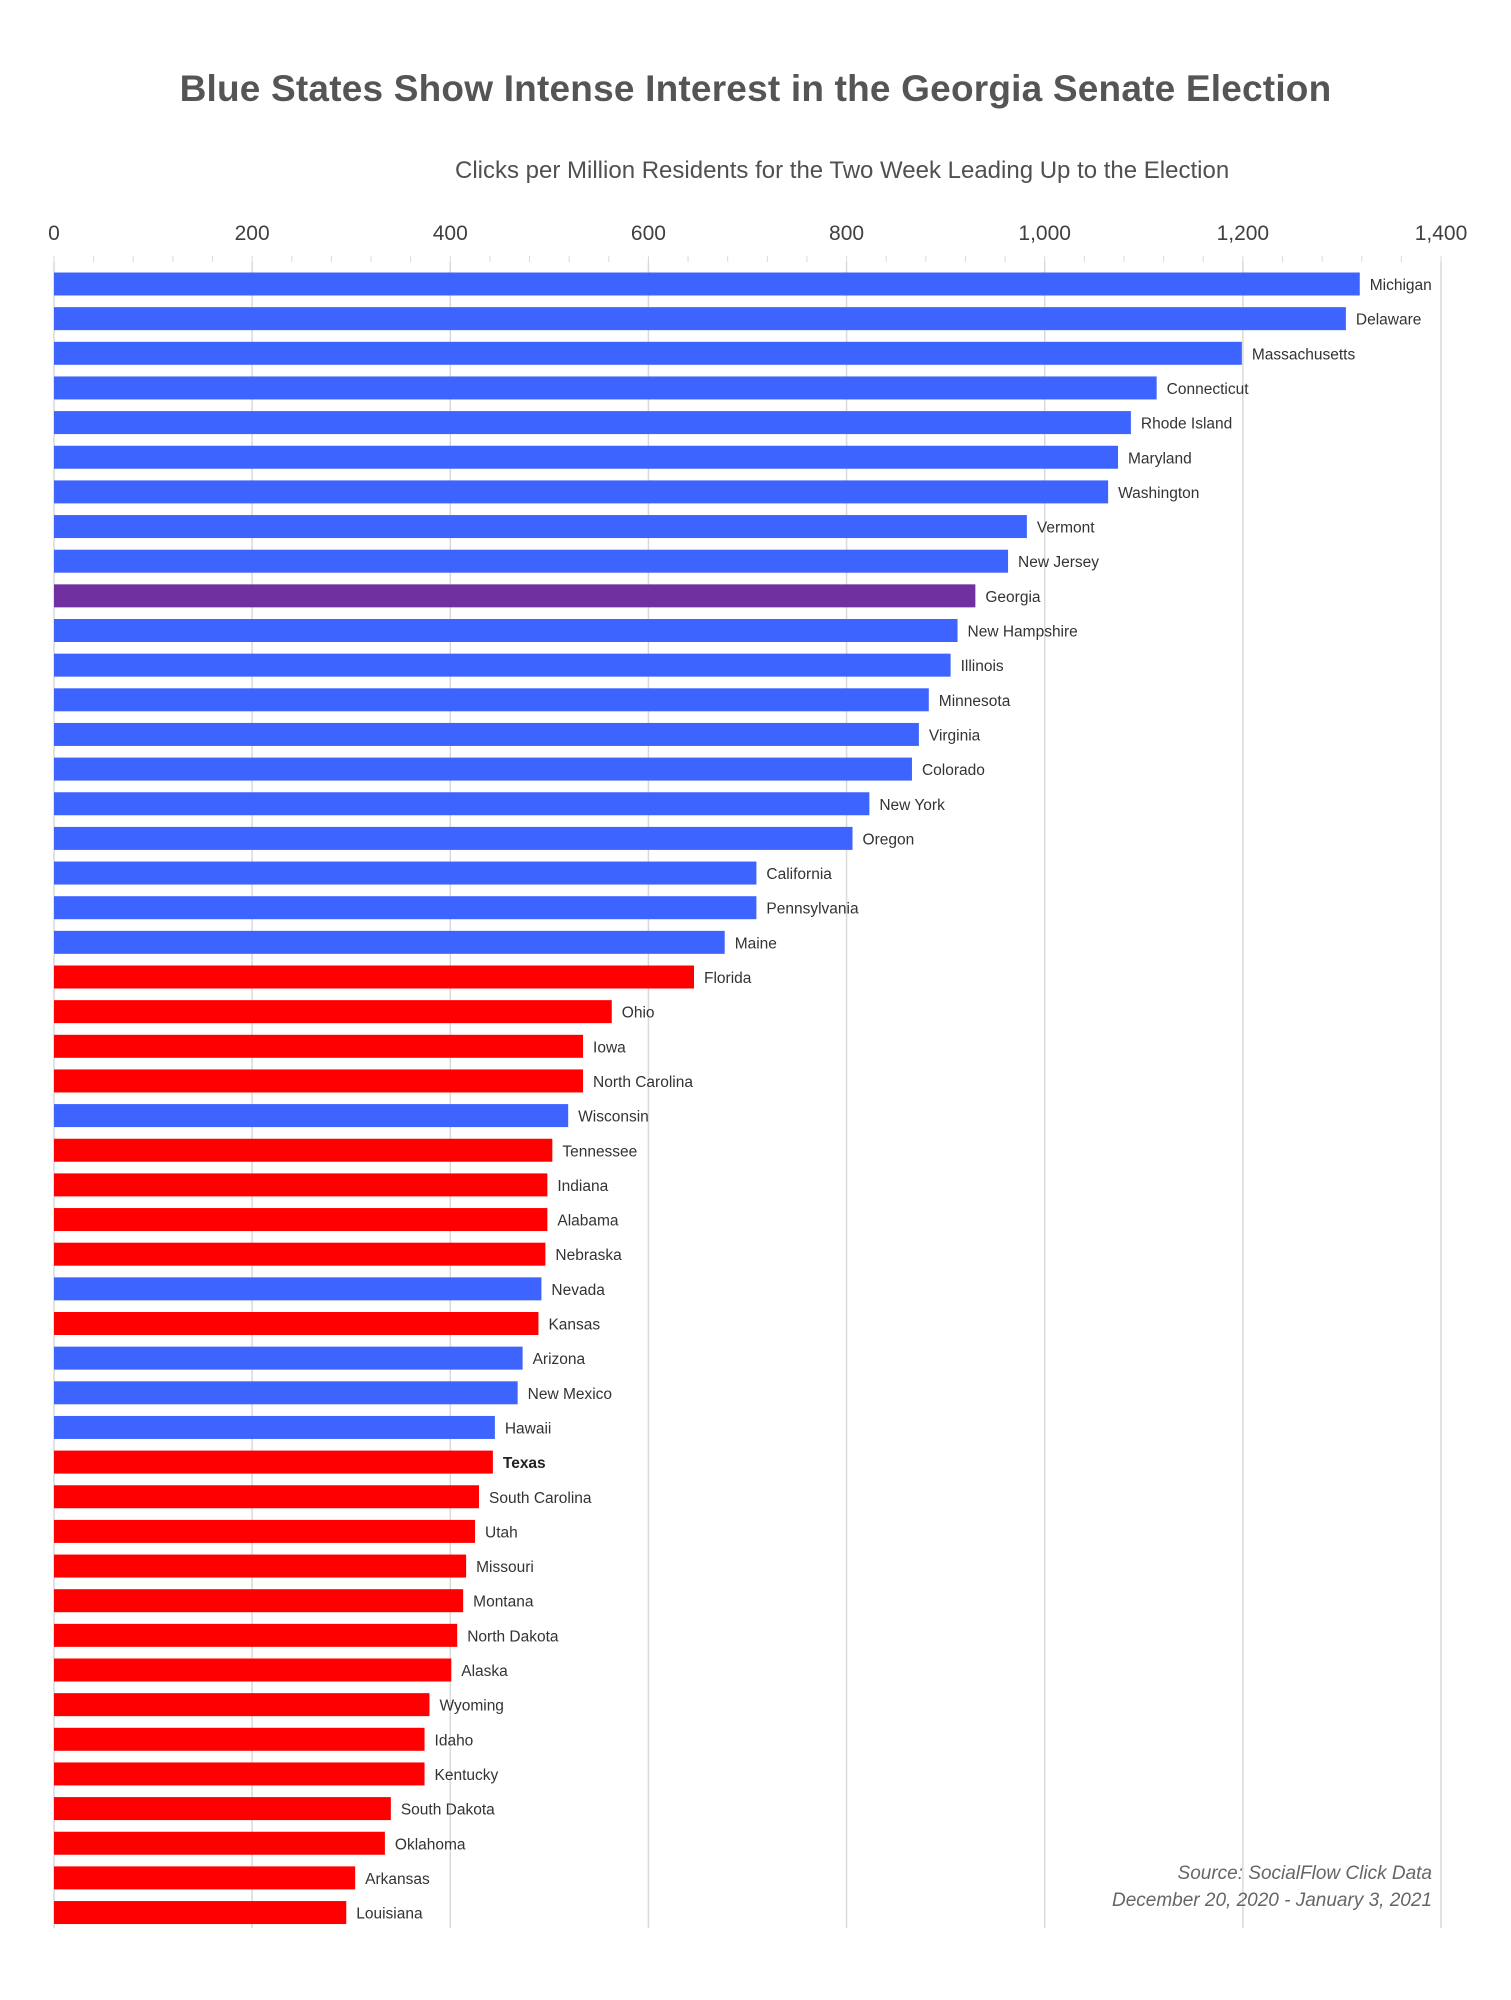  What do you see at coordinates (1158, 493) in the screenshot?
I see `bar-label: Washington` at bounding box center [1158, 493].